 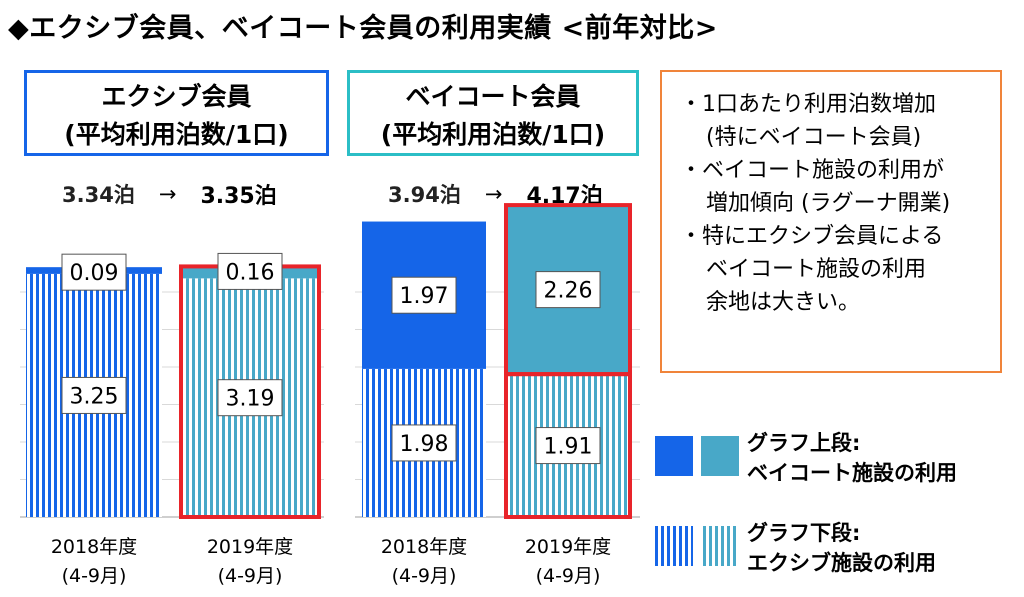 What do you see at coordinates (493, 113) in the screenshot?
I see `baycourt-panel-title-box: ベイコート会員 (平均利用泊数/1口)` at bounding box center [493, 113].